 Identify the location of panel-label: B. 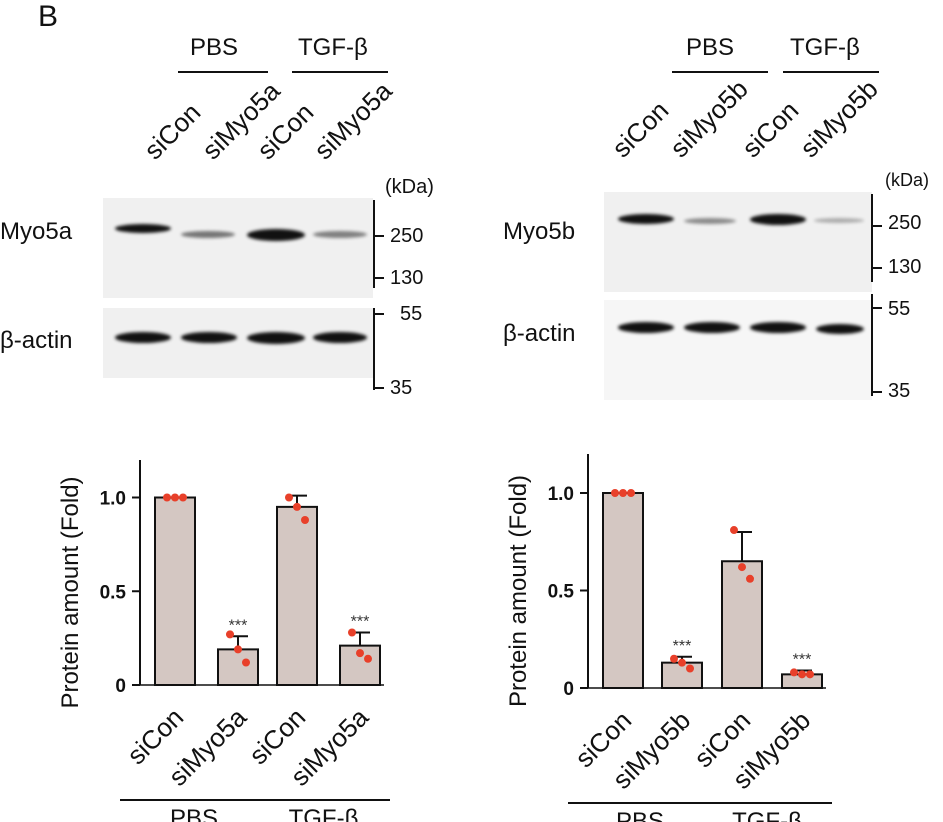
(48, 16).